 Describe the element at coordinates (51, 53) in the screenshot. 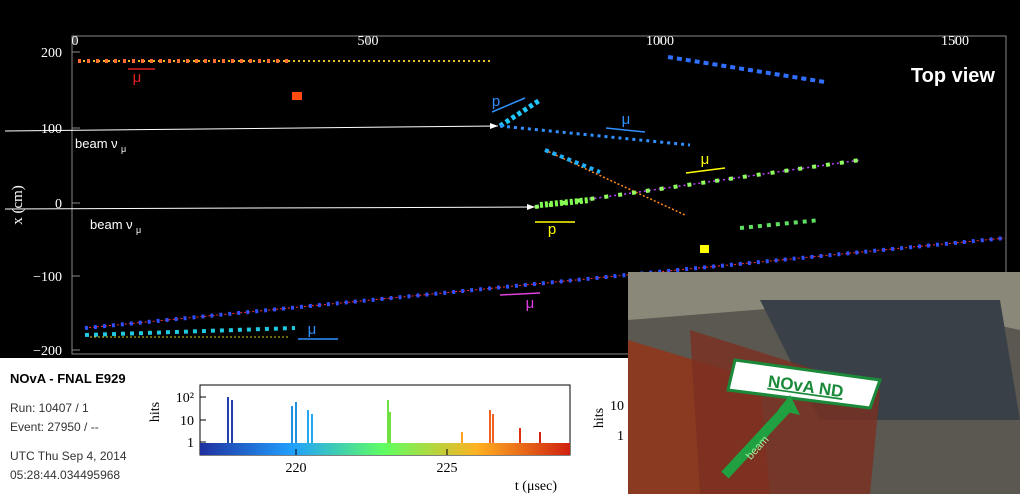

I see `y-tick-label: 200` at that location.